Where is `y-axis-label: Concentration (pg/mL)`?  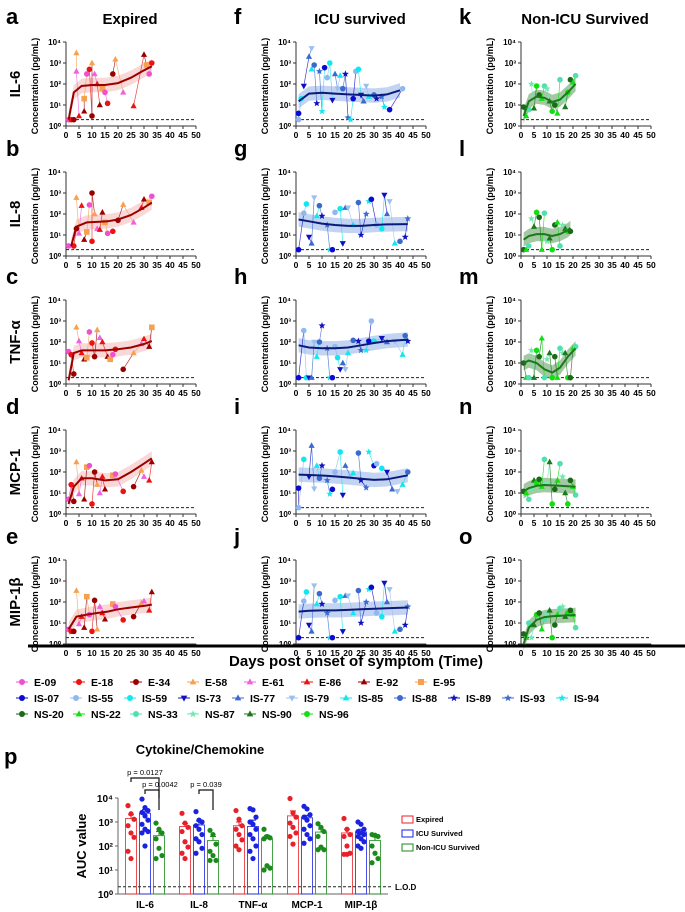 y-axis-label: Concentration (pg/mL) is located at coordinates (265, 604).